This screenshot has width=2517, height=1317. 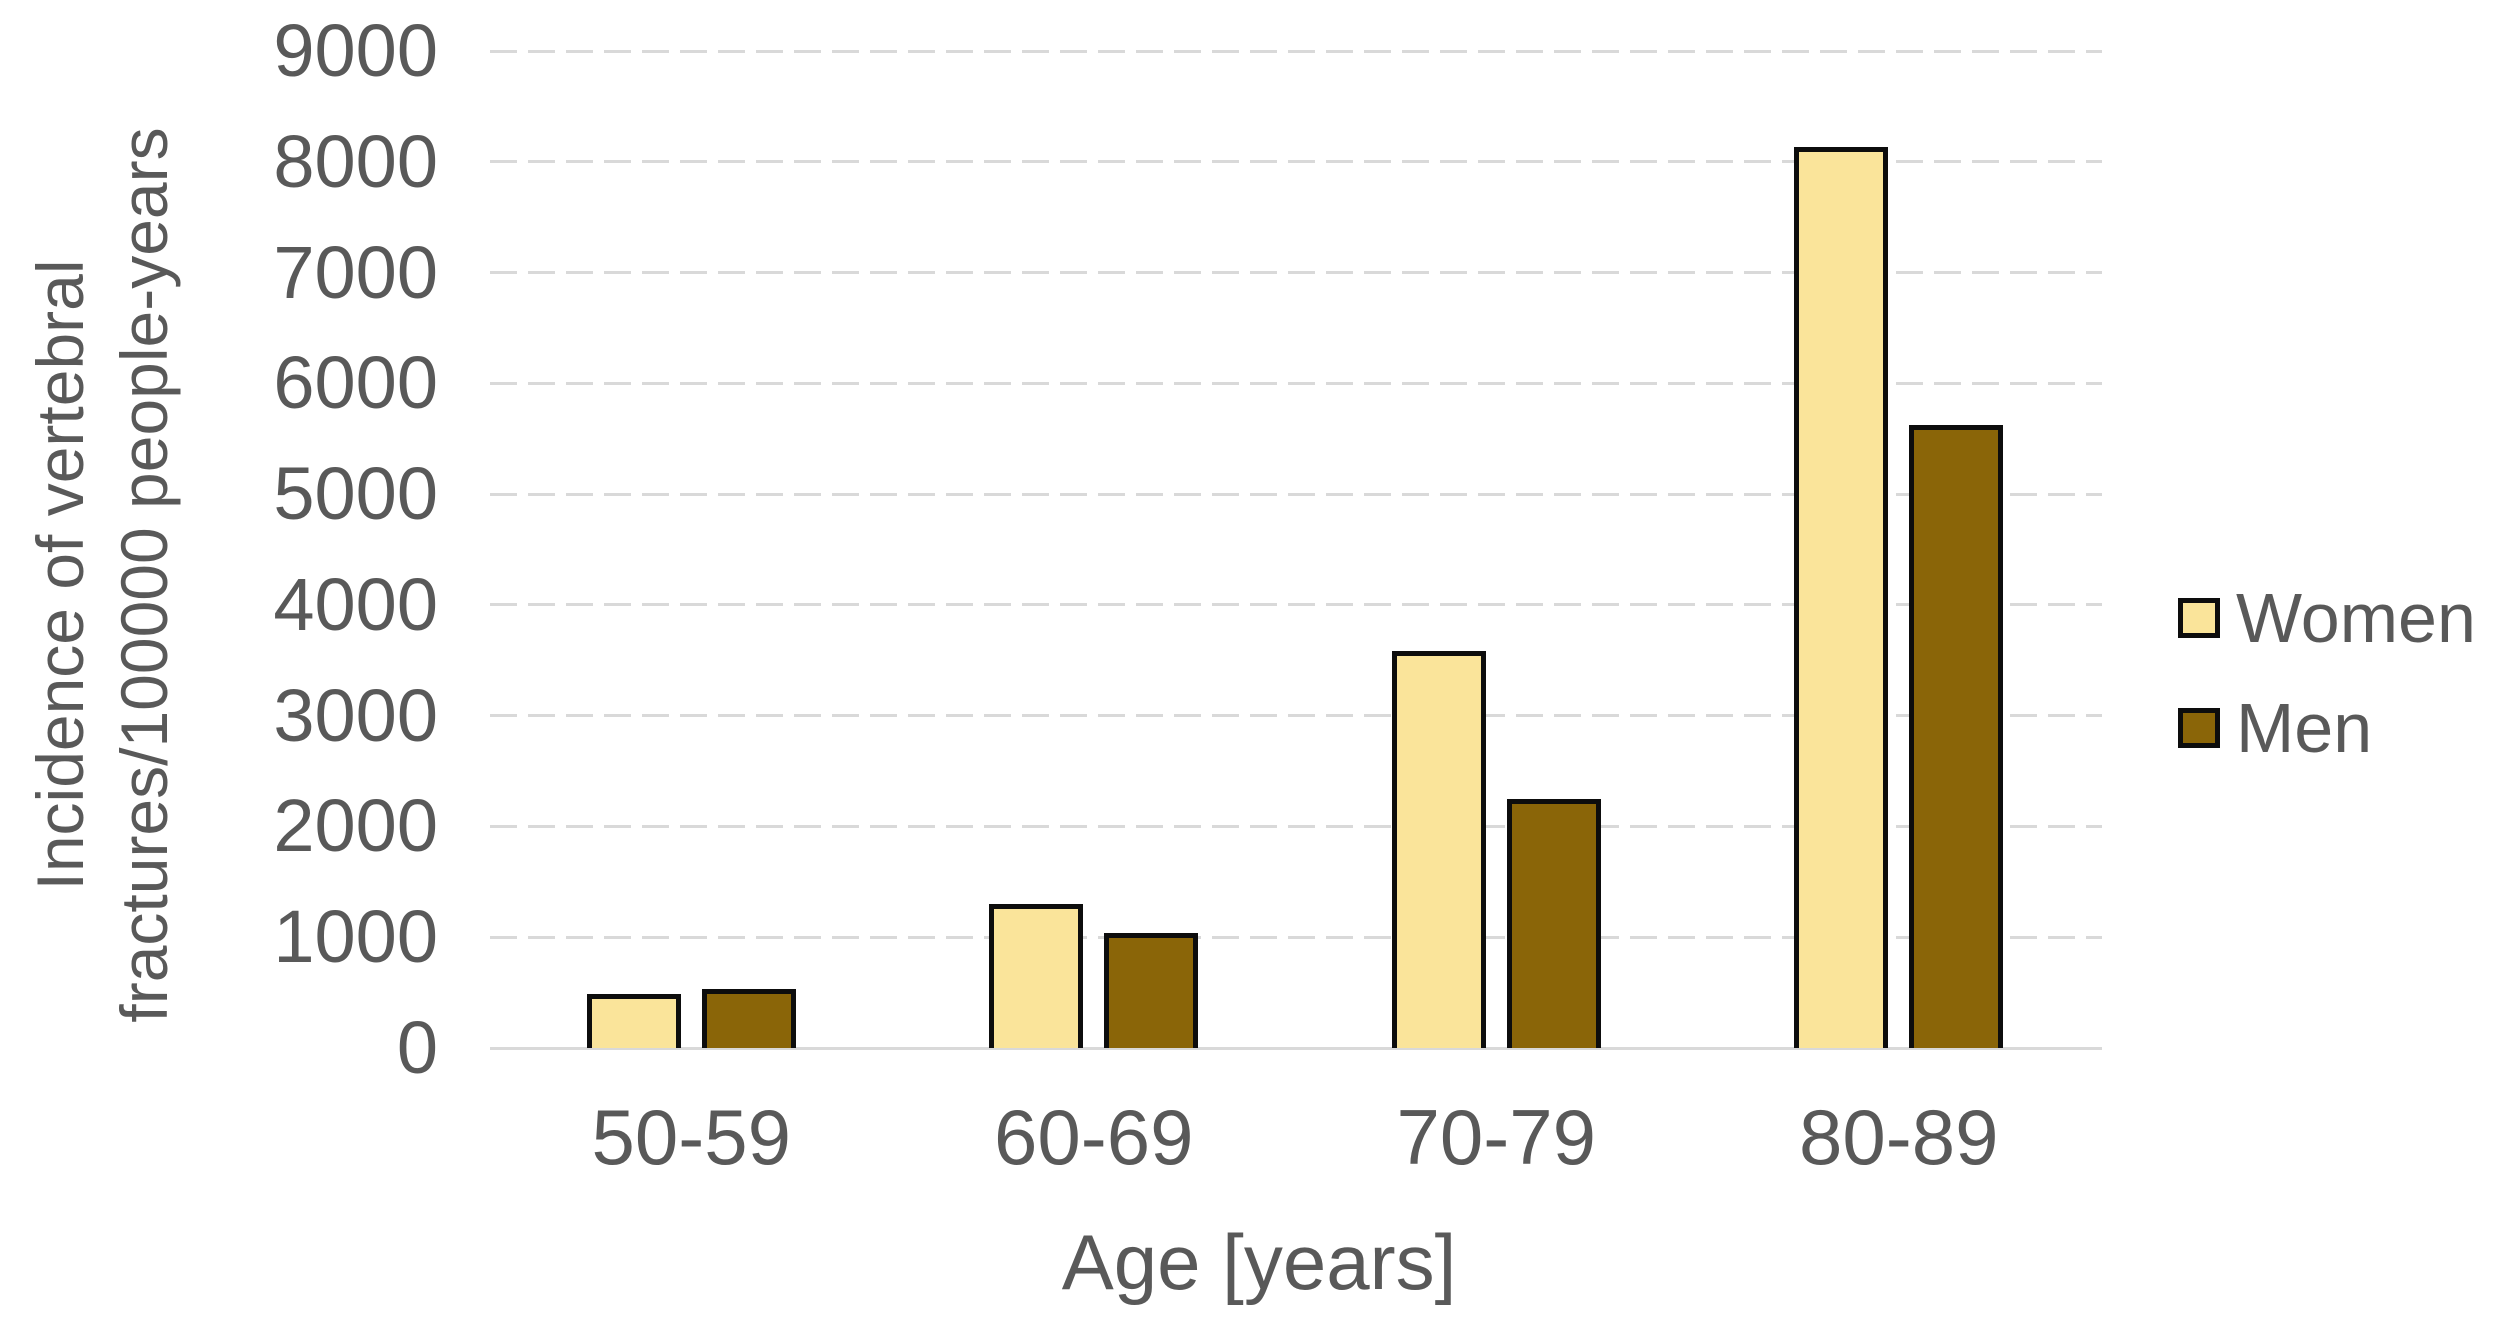 What do you see at coordinates (1496, 1137) in the screenshot?
I see `x-tick-label-70-79: 70-79` at bounding box center [1496, 1137].